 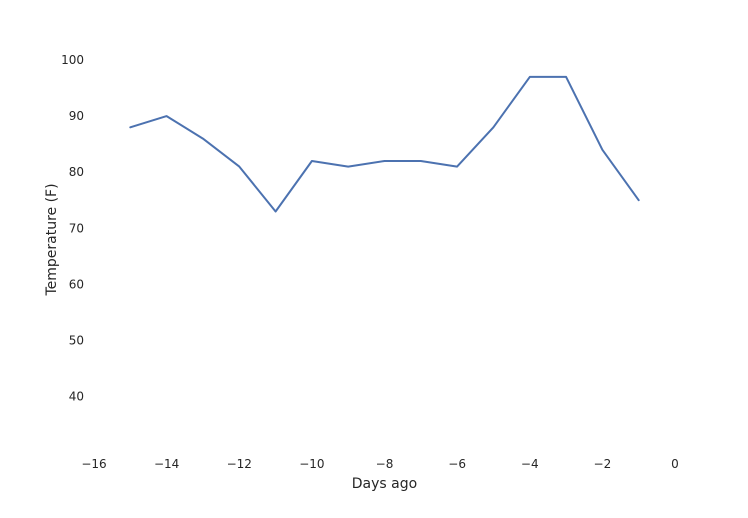 I want to click on y-tick-label: 40, so click(x=76, y=397).